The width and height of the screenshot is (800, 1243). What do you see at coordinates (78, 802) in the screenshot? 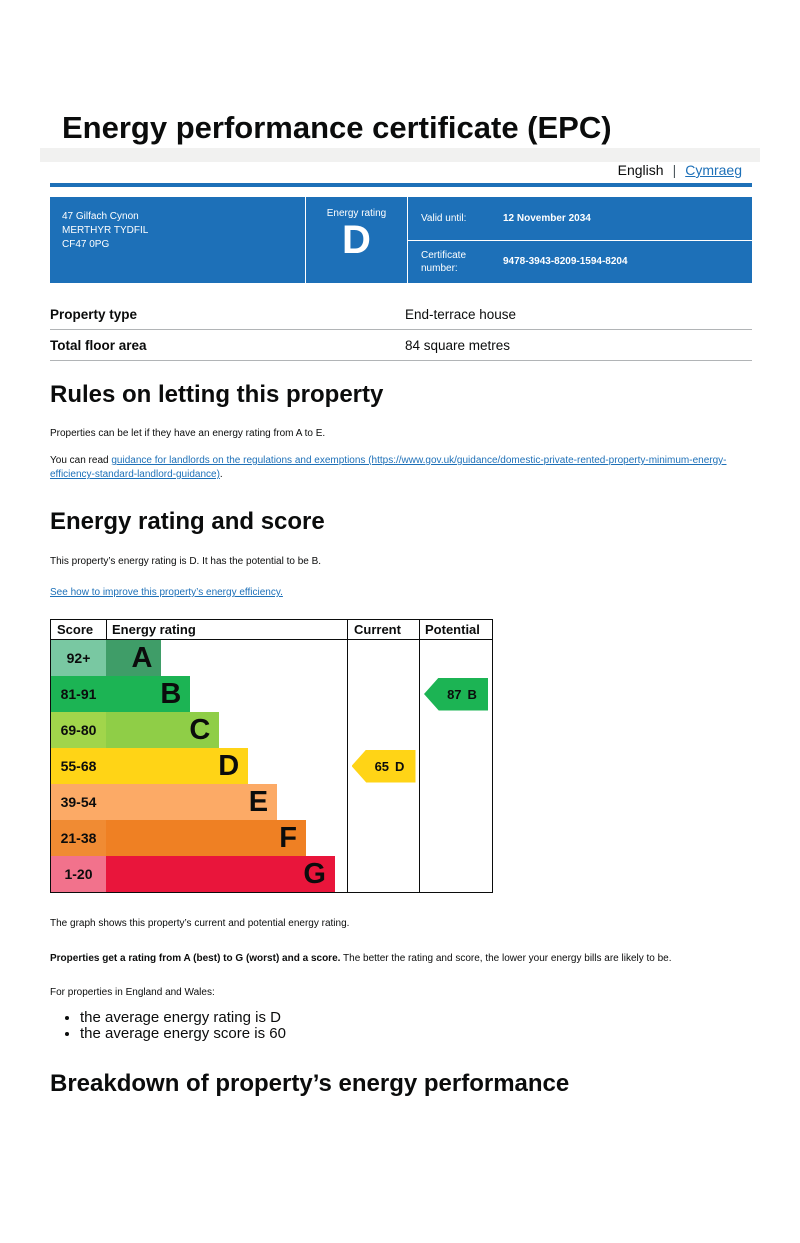
I see `epc-score-range: 39-54` at bounding box center [78, 802].